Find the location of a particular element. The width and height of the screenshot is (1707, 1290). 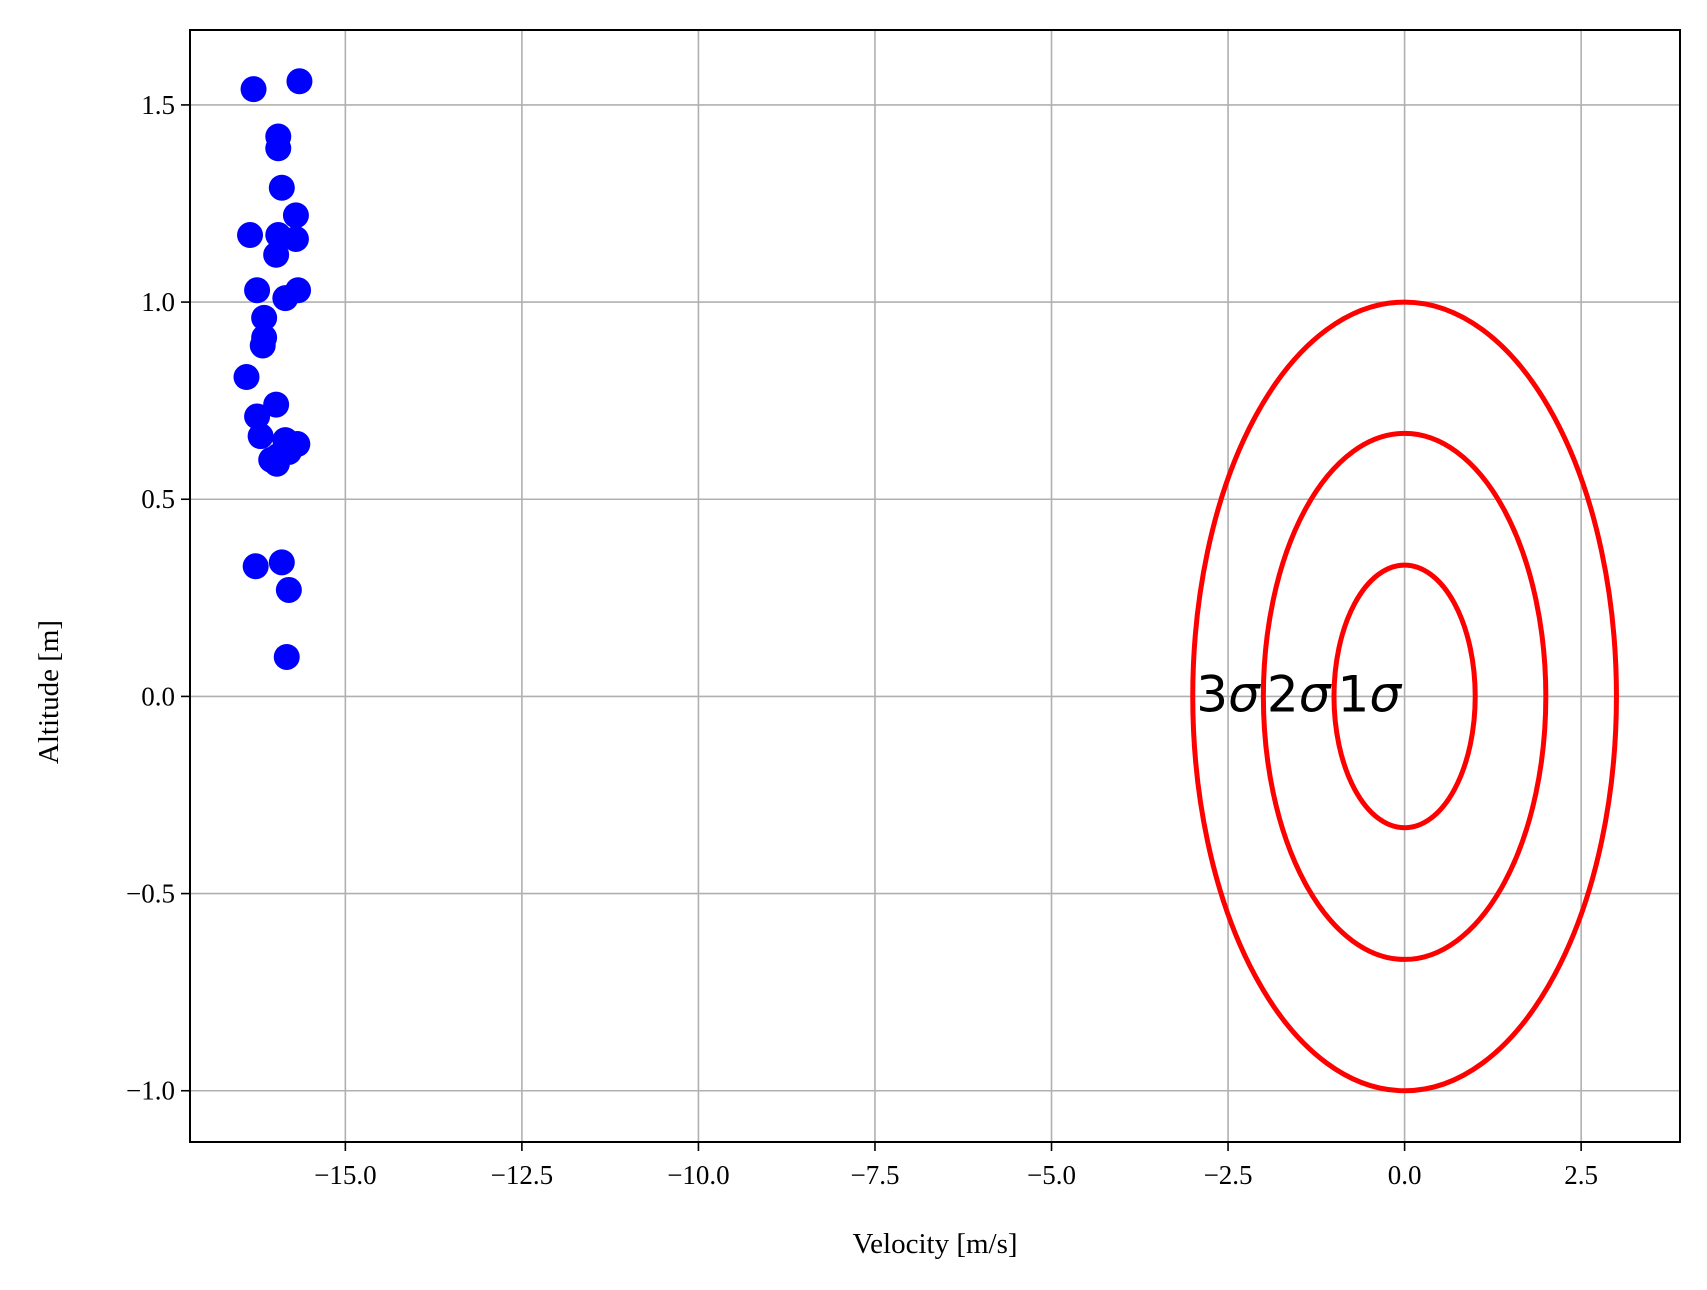

sigma-2-ellipse is located at coordinates (1404, 696).